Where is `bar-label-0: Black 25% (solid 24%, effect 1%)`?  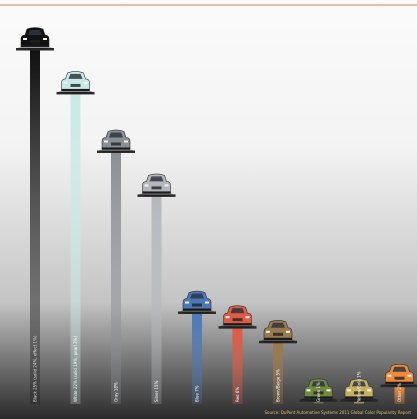
bar-label-0: Black 25% (solid 24%, effect 1%) is located at coordinates (35, 368).